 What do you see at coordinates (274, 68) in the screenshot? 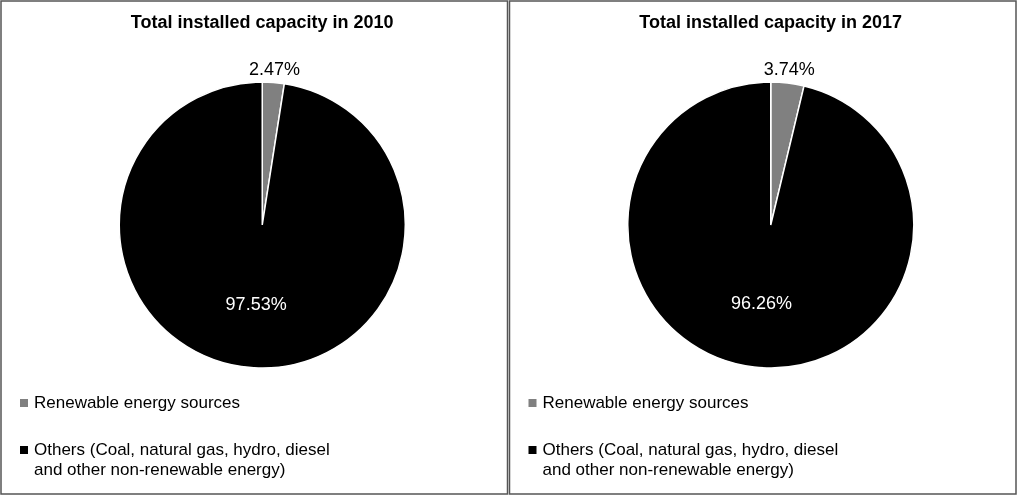
I see `data-label: 2.47%` at bounding box center [274, 68].